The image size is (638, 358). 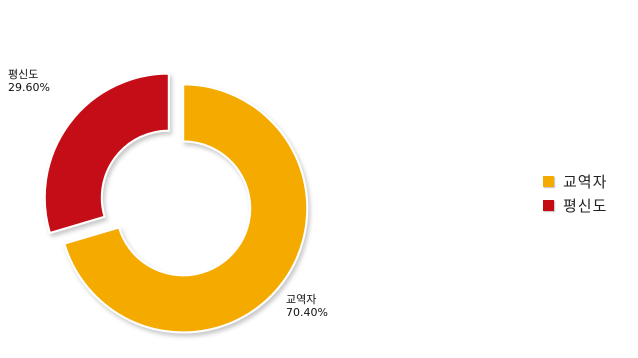 I want to click on legend-label-pyeongsindo: 평신도, so click(x=585, y=206).